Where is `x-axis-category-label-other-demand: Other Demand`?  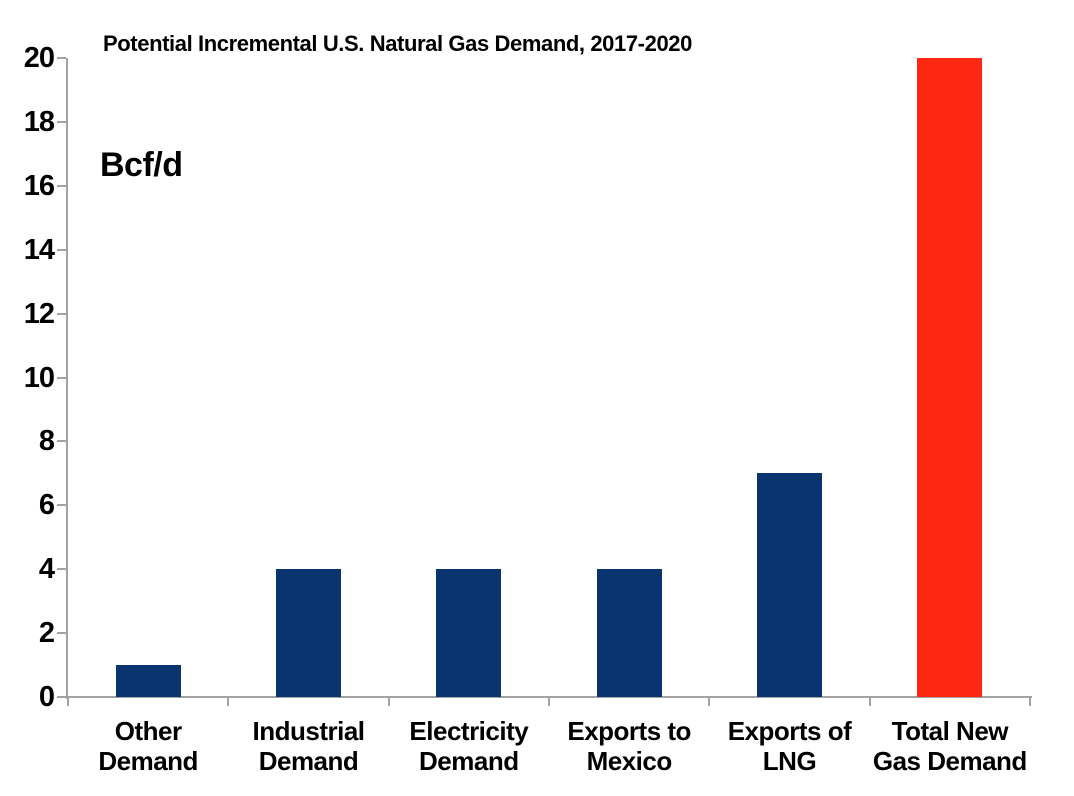 x-axis-category-label-other-demand: Other Demand is located at coordinates (148, 746).